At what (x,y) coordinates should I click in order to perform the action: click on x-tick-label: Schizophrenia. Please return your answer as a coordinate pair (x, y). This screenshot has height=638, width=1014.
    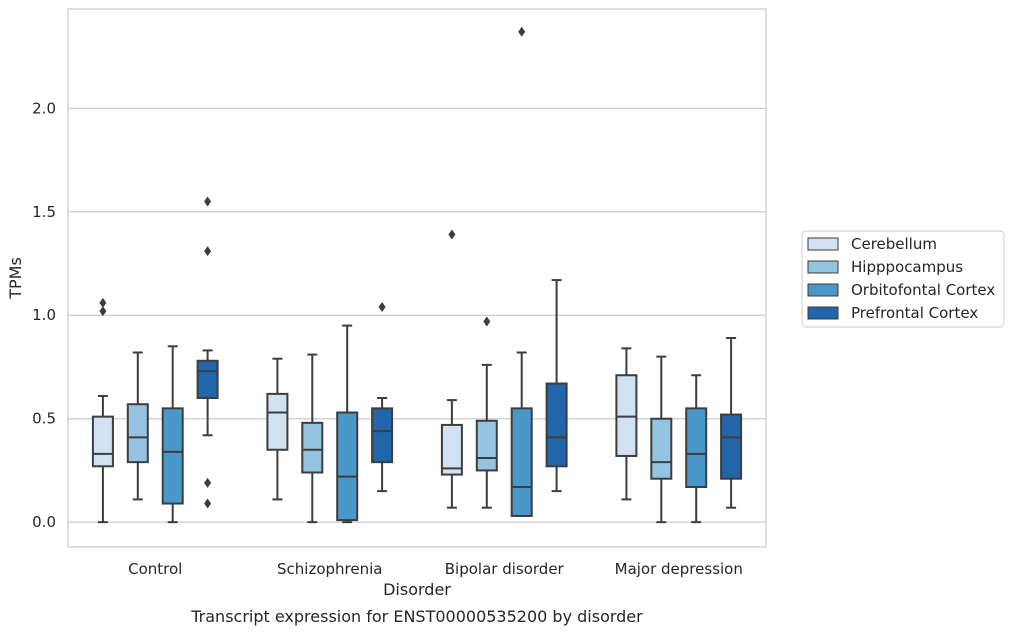
    Looking at the image, I should click on (329, 569).